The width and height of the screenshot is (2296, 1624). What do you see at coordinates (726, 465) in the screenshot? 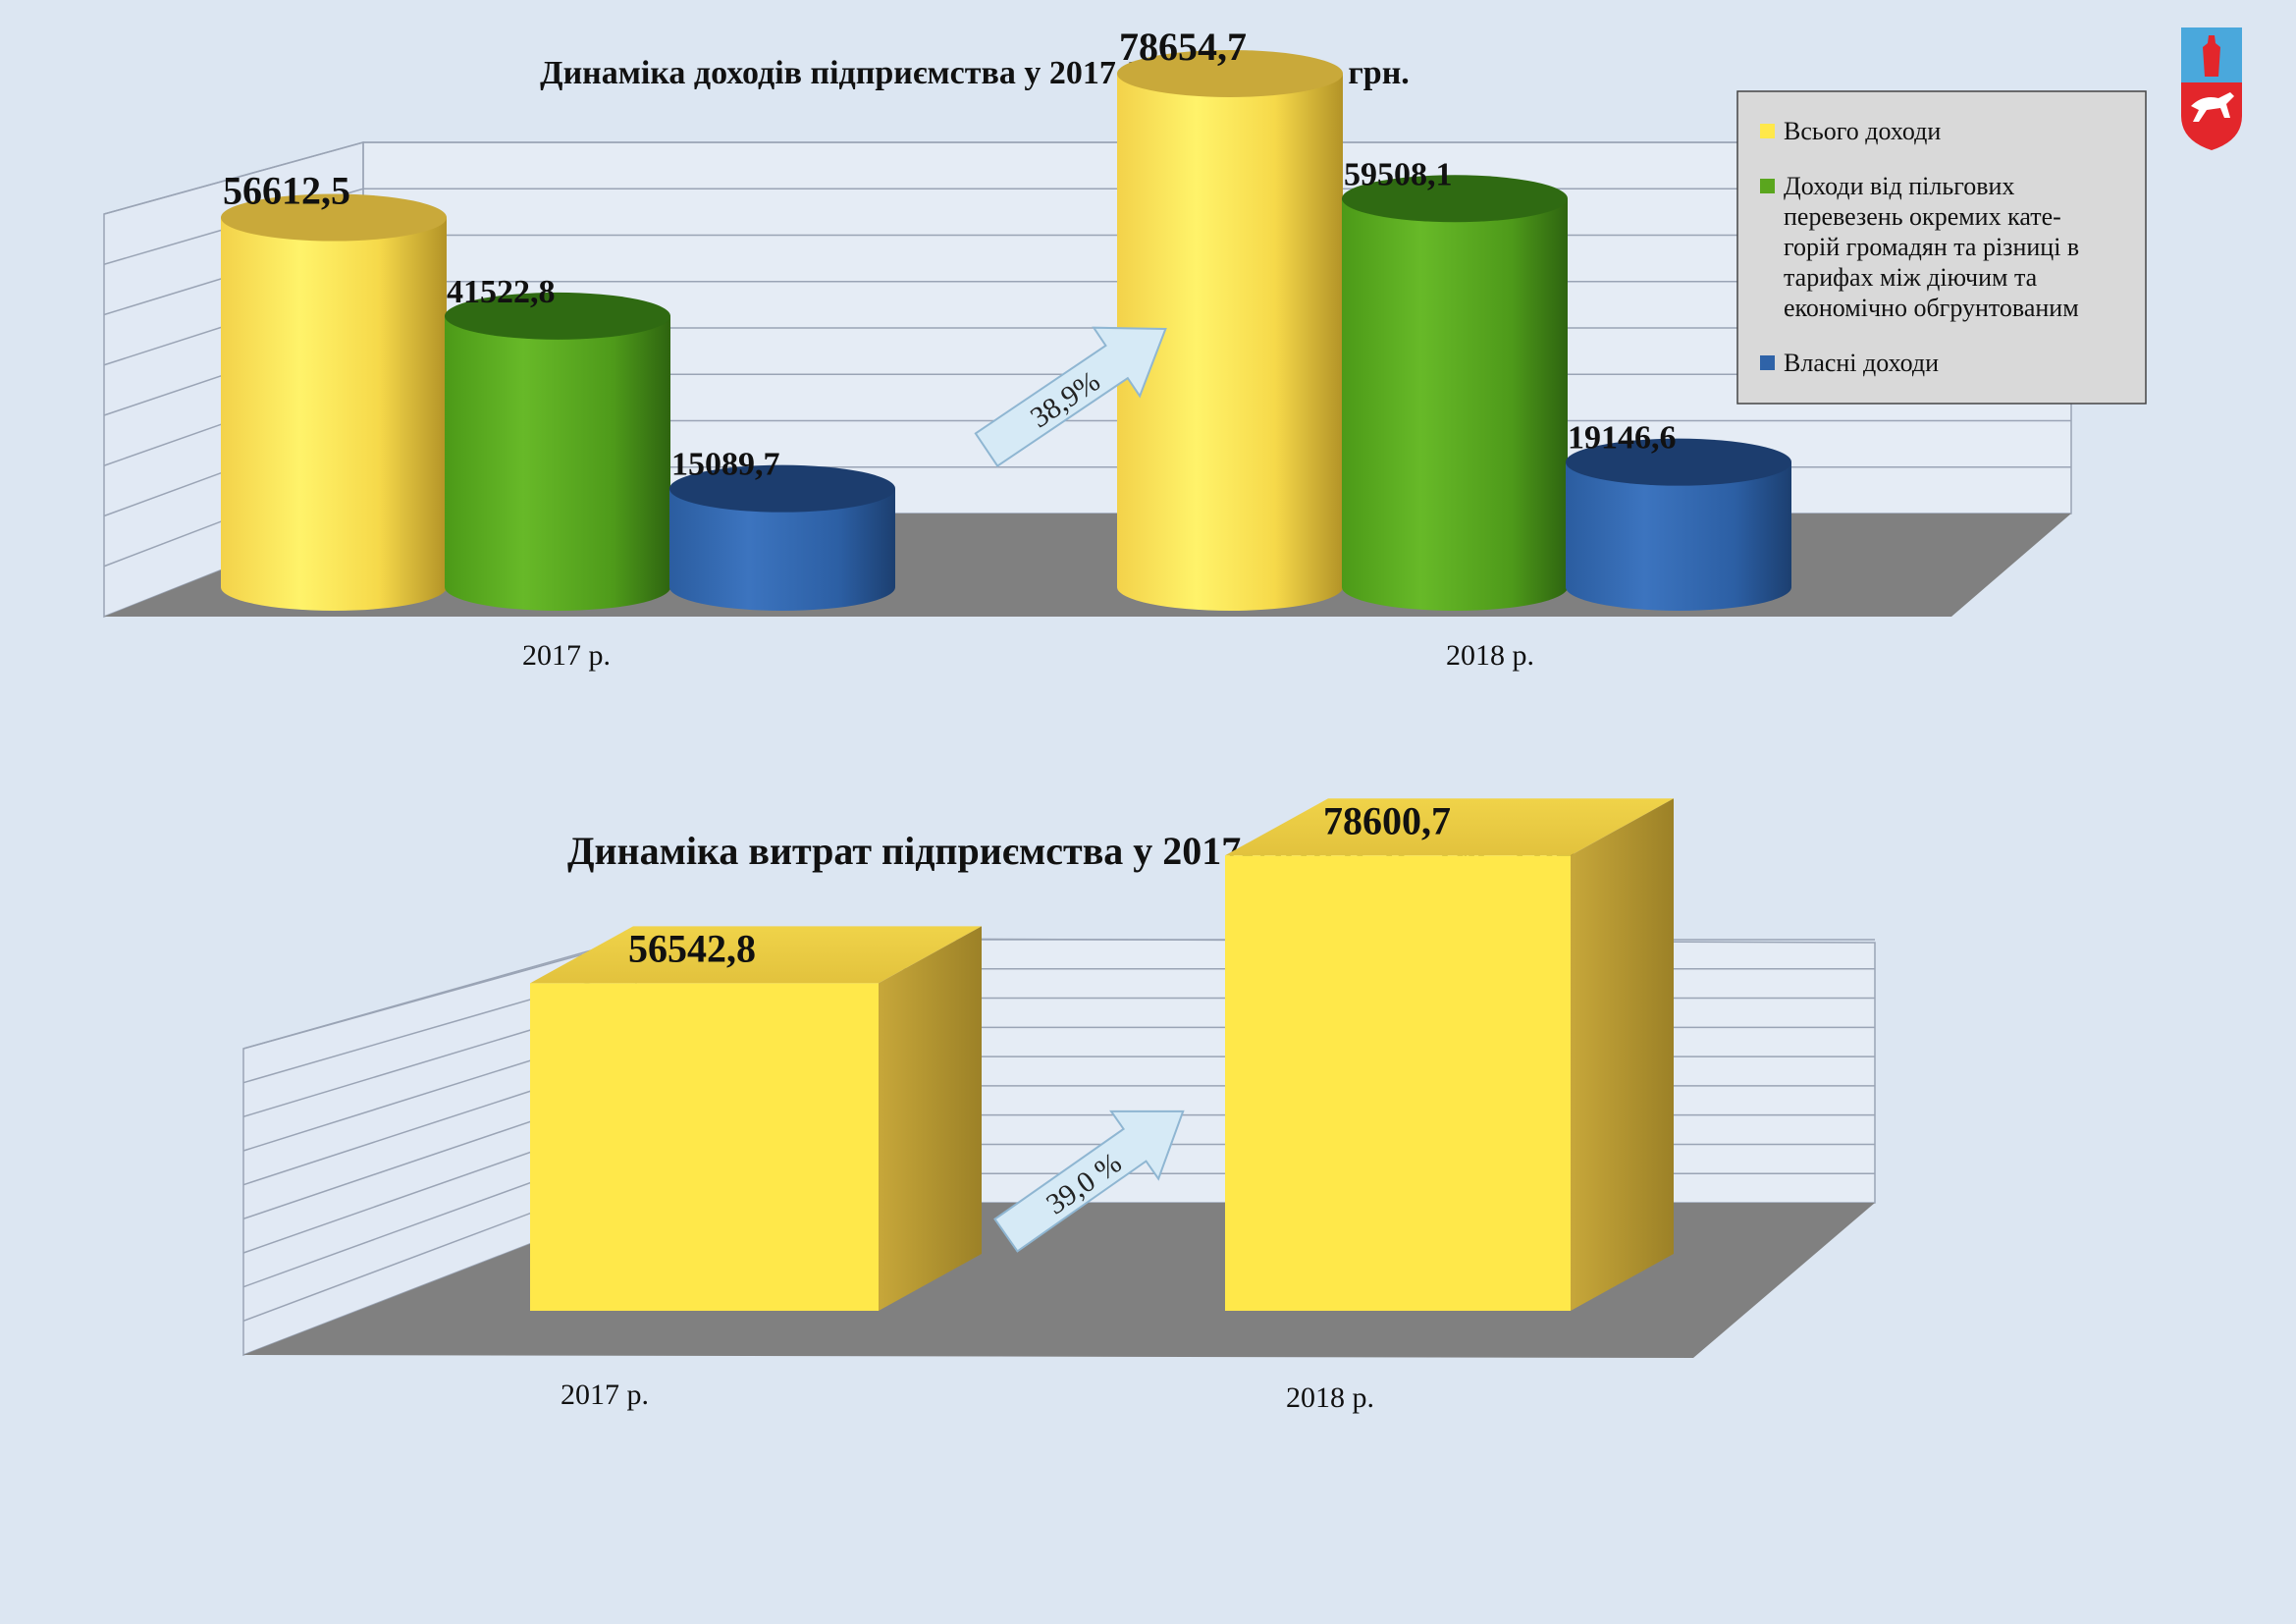
I see `revenue-value-label: 15089,7` at bounding box center [726, 465].